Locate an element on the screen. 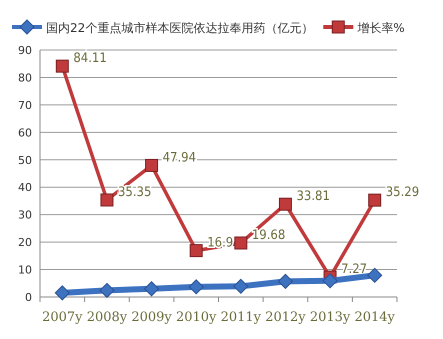  y-tick-label: 80 is located at coordinates (25, 77).